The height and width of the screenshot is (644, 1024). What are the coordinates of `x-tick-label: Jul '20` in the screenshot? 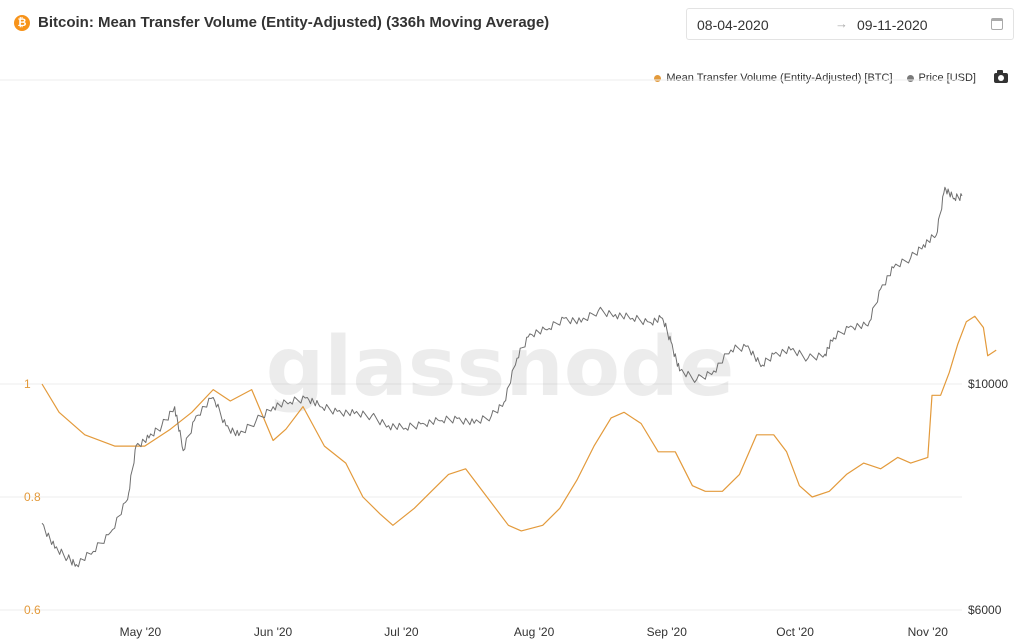 It's located at (401, 632).